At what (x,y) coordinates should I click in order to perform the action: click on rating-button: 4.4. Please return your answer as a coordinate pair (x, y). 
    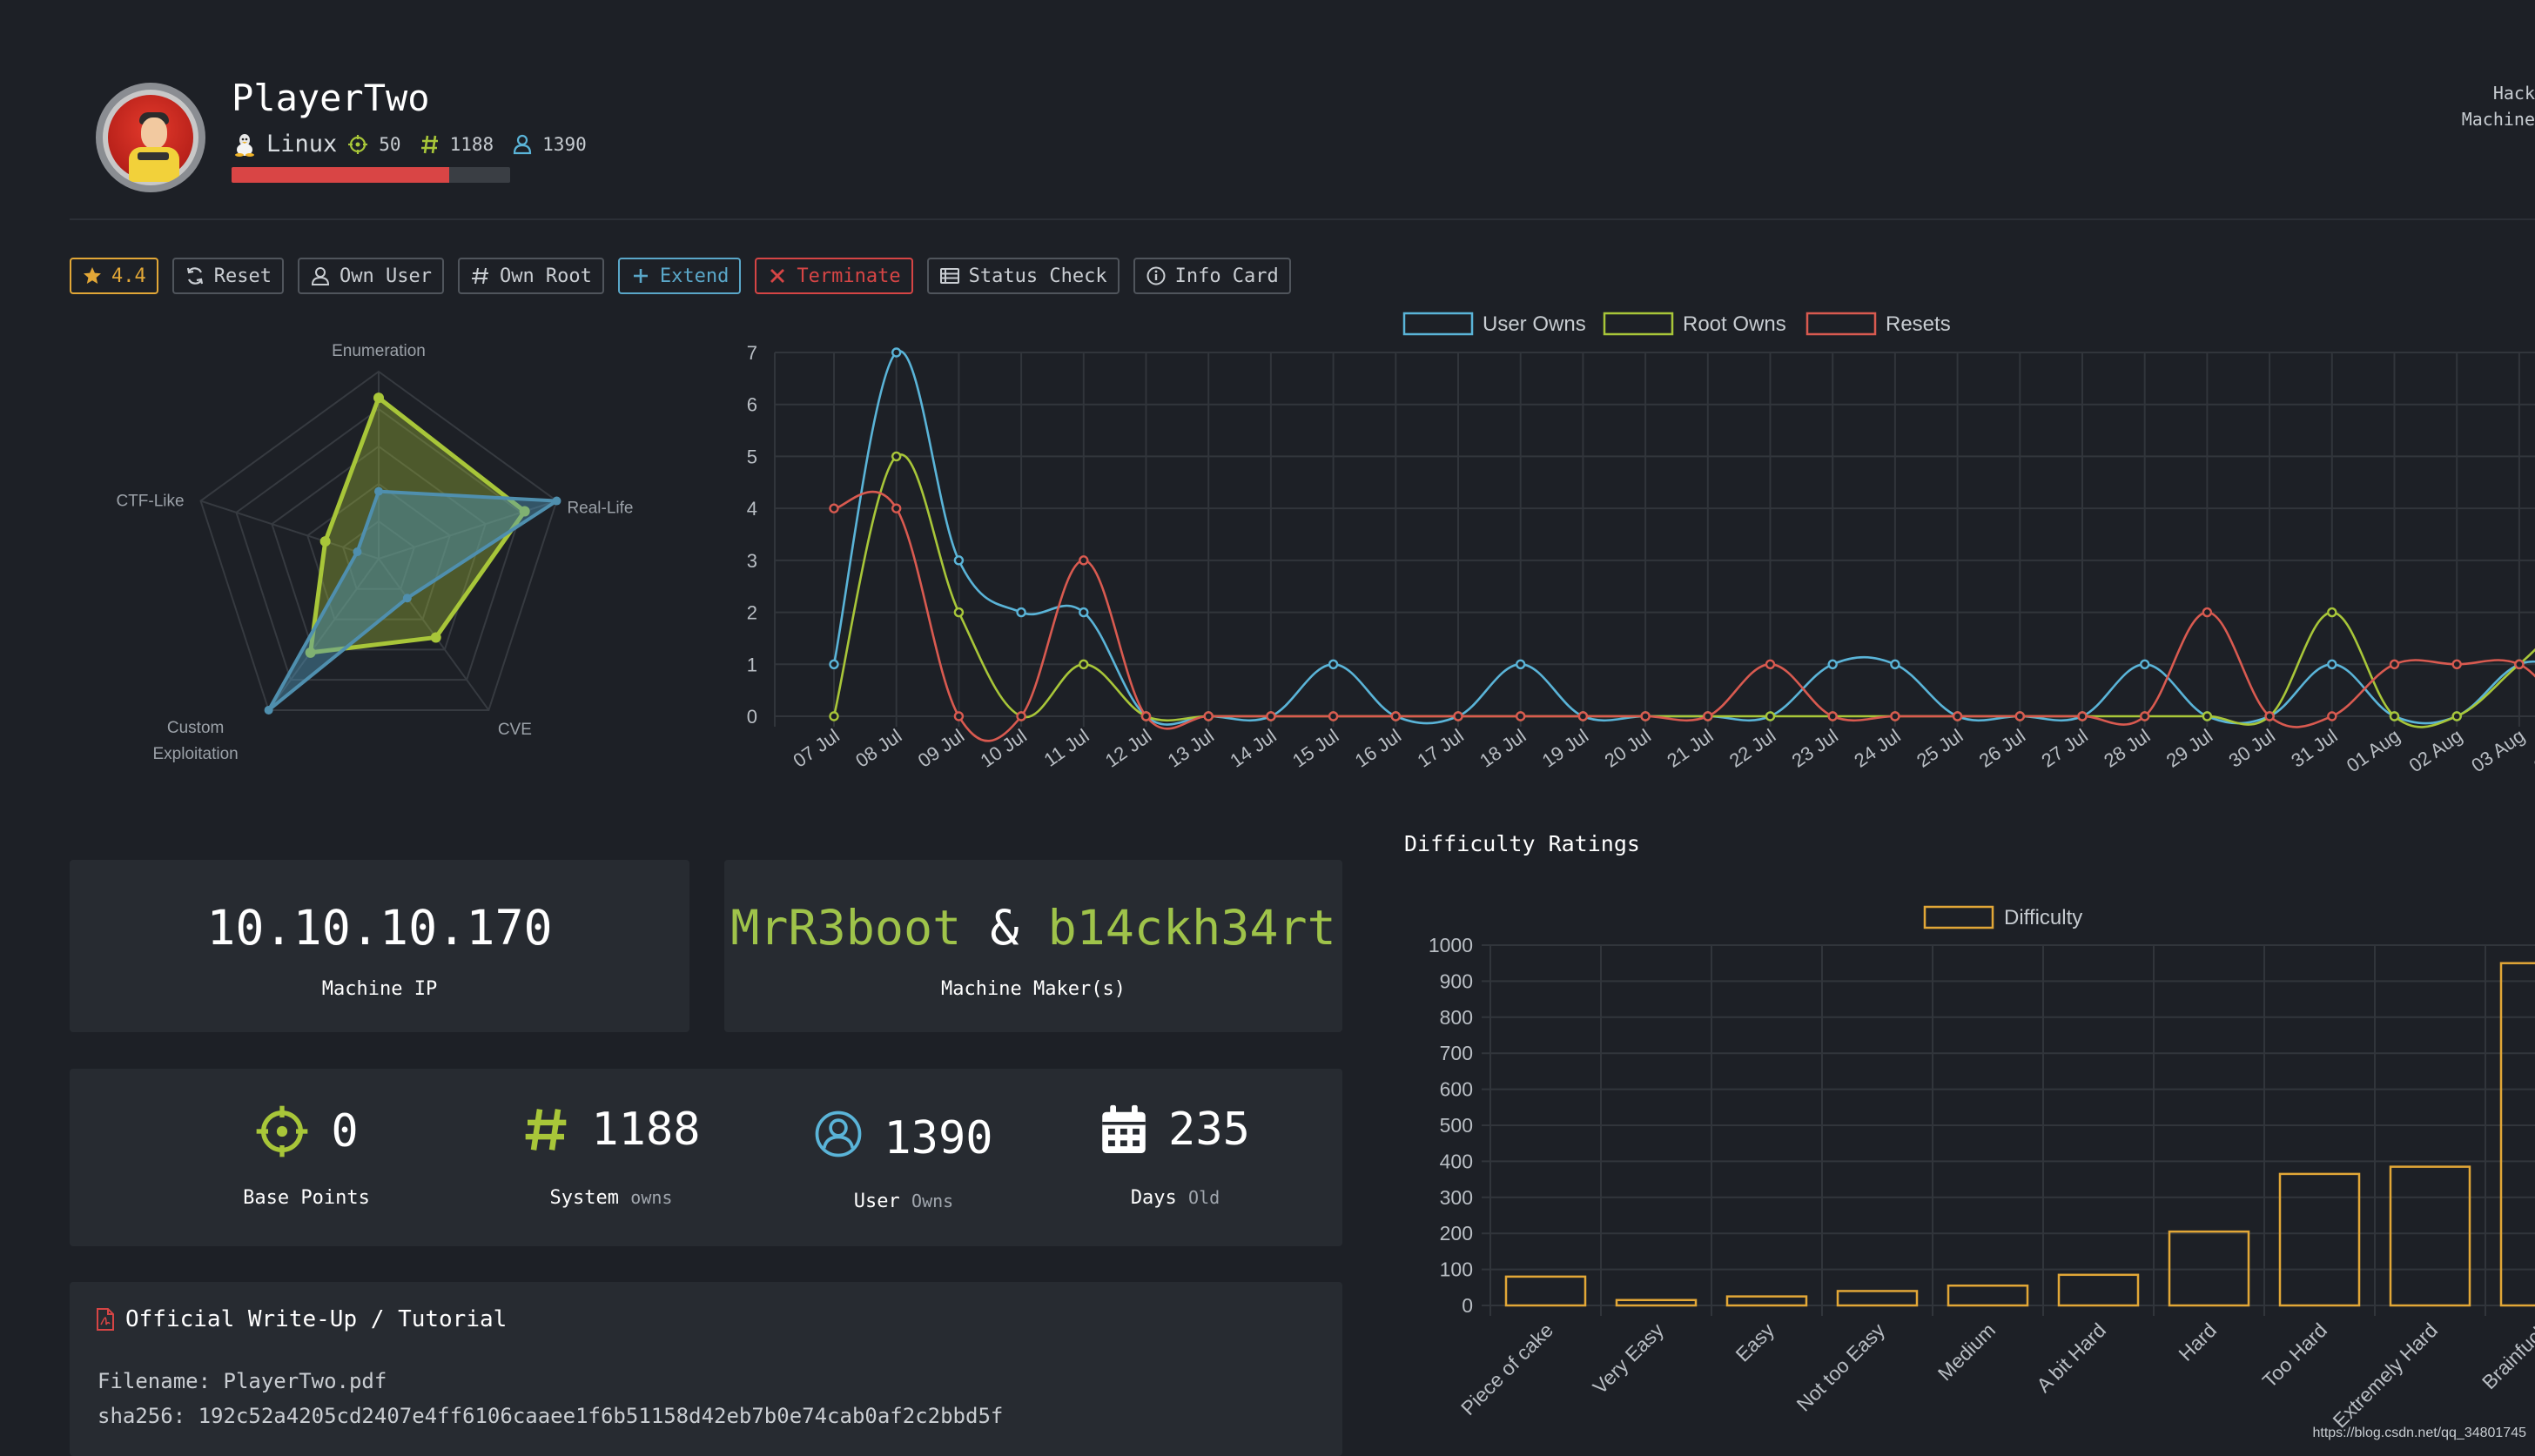
    Looking at the image, I should click on (114, 276).